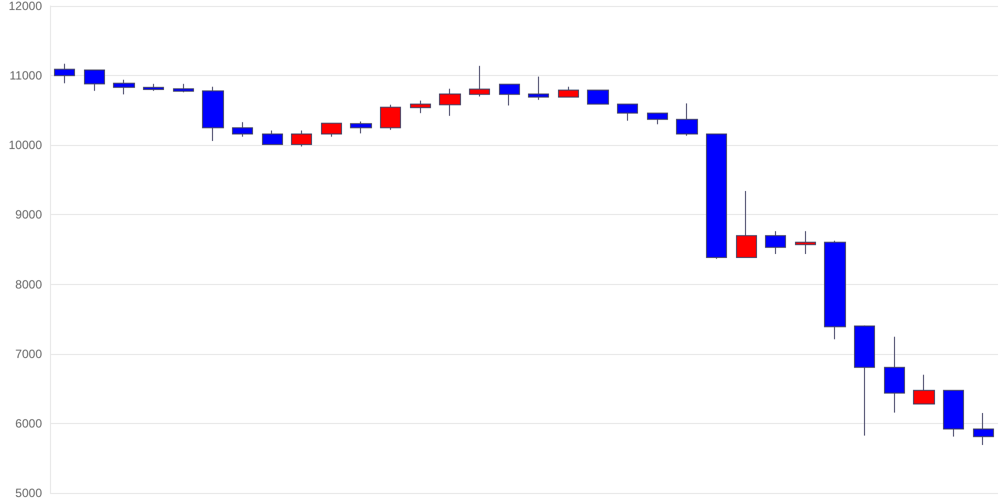 Image resolution: width=1000 pixels, height=500 pixels. What do you see at coordinates (28, 423) in the screenshot?
I see `y-tick-label: 6000` at bounding box center [28, 423].